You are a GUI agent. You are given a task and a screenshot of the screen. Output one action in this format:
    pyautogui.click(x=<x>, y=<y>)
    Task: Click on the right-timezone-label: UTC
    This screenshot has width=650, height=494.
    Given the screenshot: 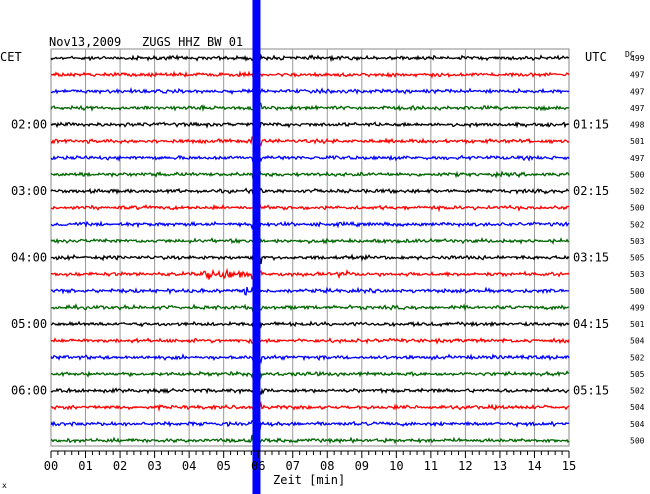 What is the action you would take?
    pyautogui.click(x=596, y=57)
    